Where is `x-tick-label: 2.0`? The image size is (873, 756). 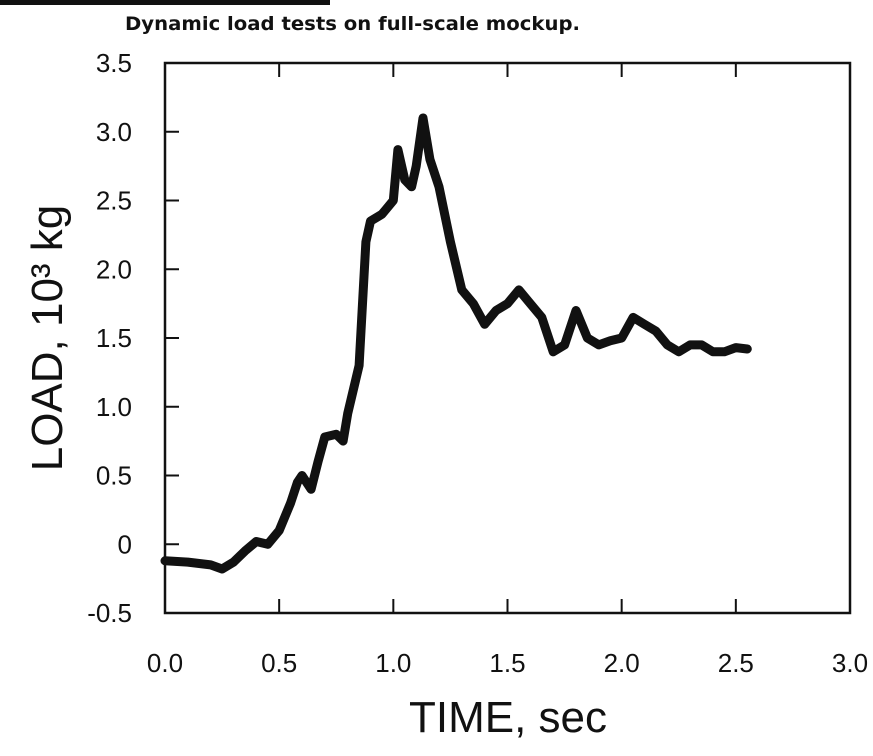
x-tick-label: 2.0 is located at coordinates (622, 663).